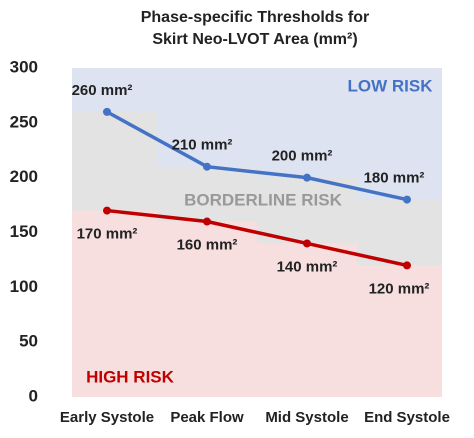 This screenshot has height=438, width=474. I want to click on region-label: LOW RISK, so click(391, 85).